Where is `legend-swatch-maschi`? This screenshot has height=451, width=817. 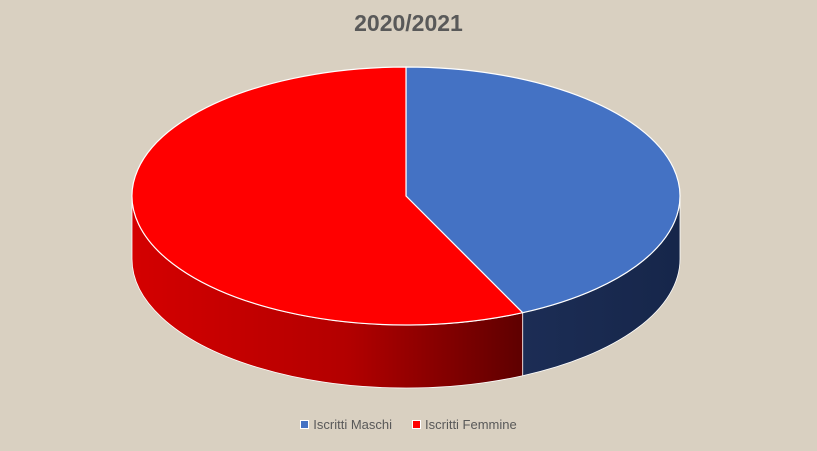 legend-swatch-maschi is located at coordinates (305, 424).